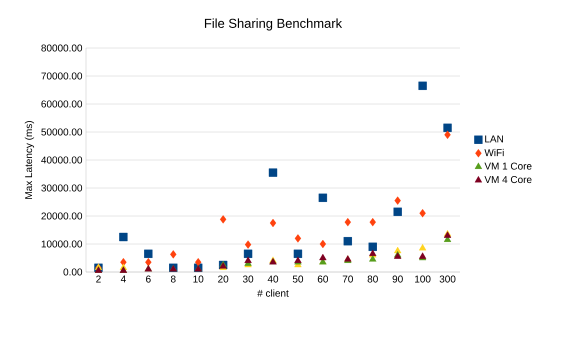  I want to click on y-tick-label: 20000.00, so click(61, 216).